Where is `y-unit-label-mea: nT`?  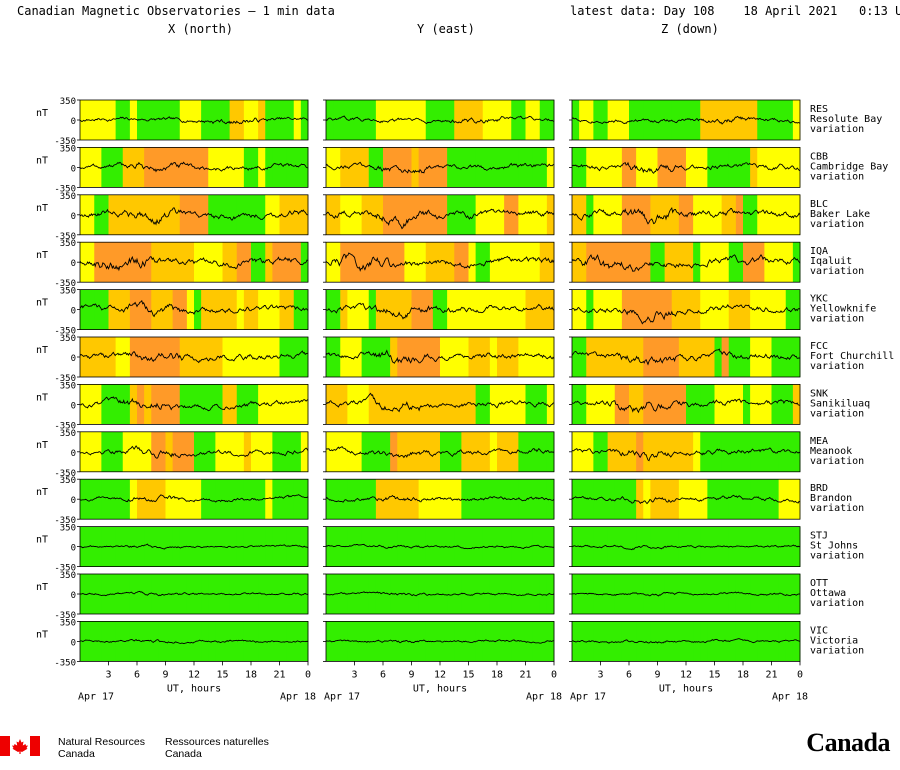 y-unit-label-mea: nT is located at coordinates (42, 445).